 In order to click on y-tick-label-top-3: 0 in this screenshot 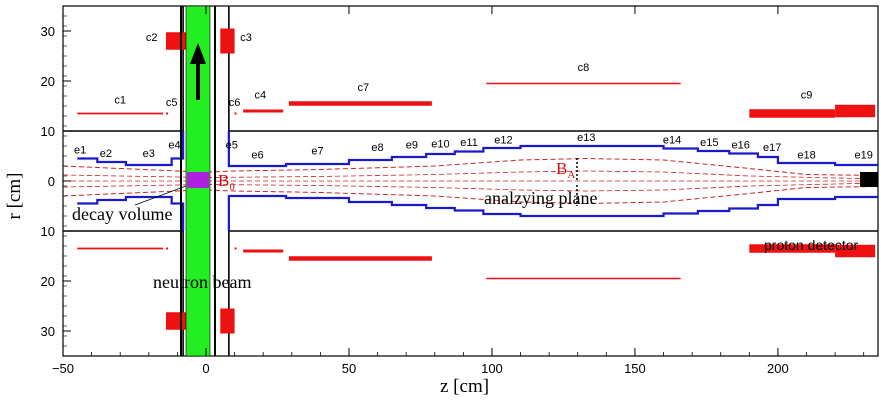, I will do `click(51, 181)`.